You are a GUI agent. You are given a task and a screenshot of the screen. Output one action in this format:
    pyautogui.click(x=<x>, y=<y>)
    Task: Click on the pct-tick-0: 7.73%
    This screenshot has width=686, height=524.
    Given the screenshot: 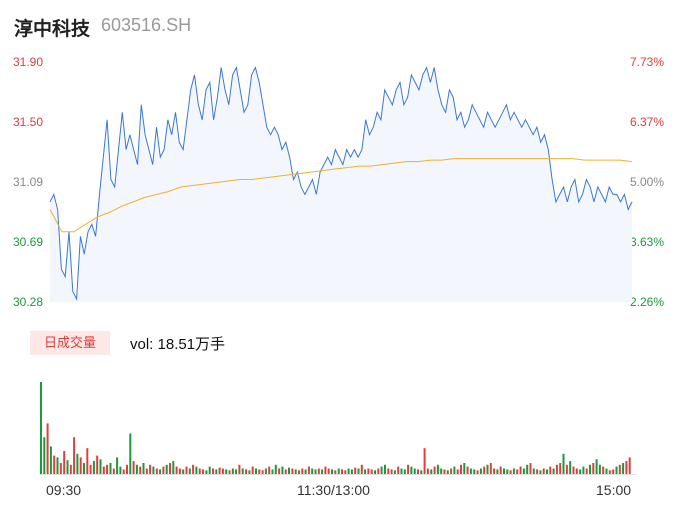 What is the action you would take?
    pyautogui.click(x=647, y=62)
    